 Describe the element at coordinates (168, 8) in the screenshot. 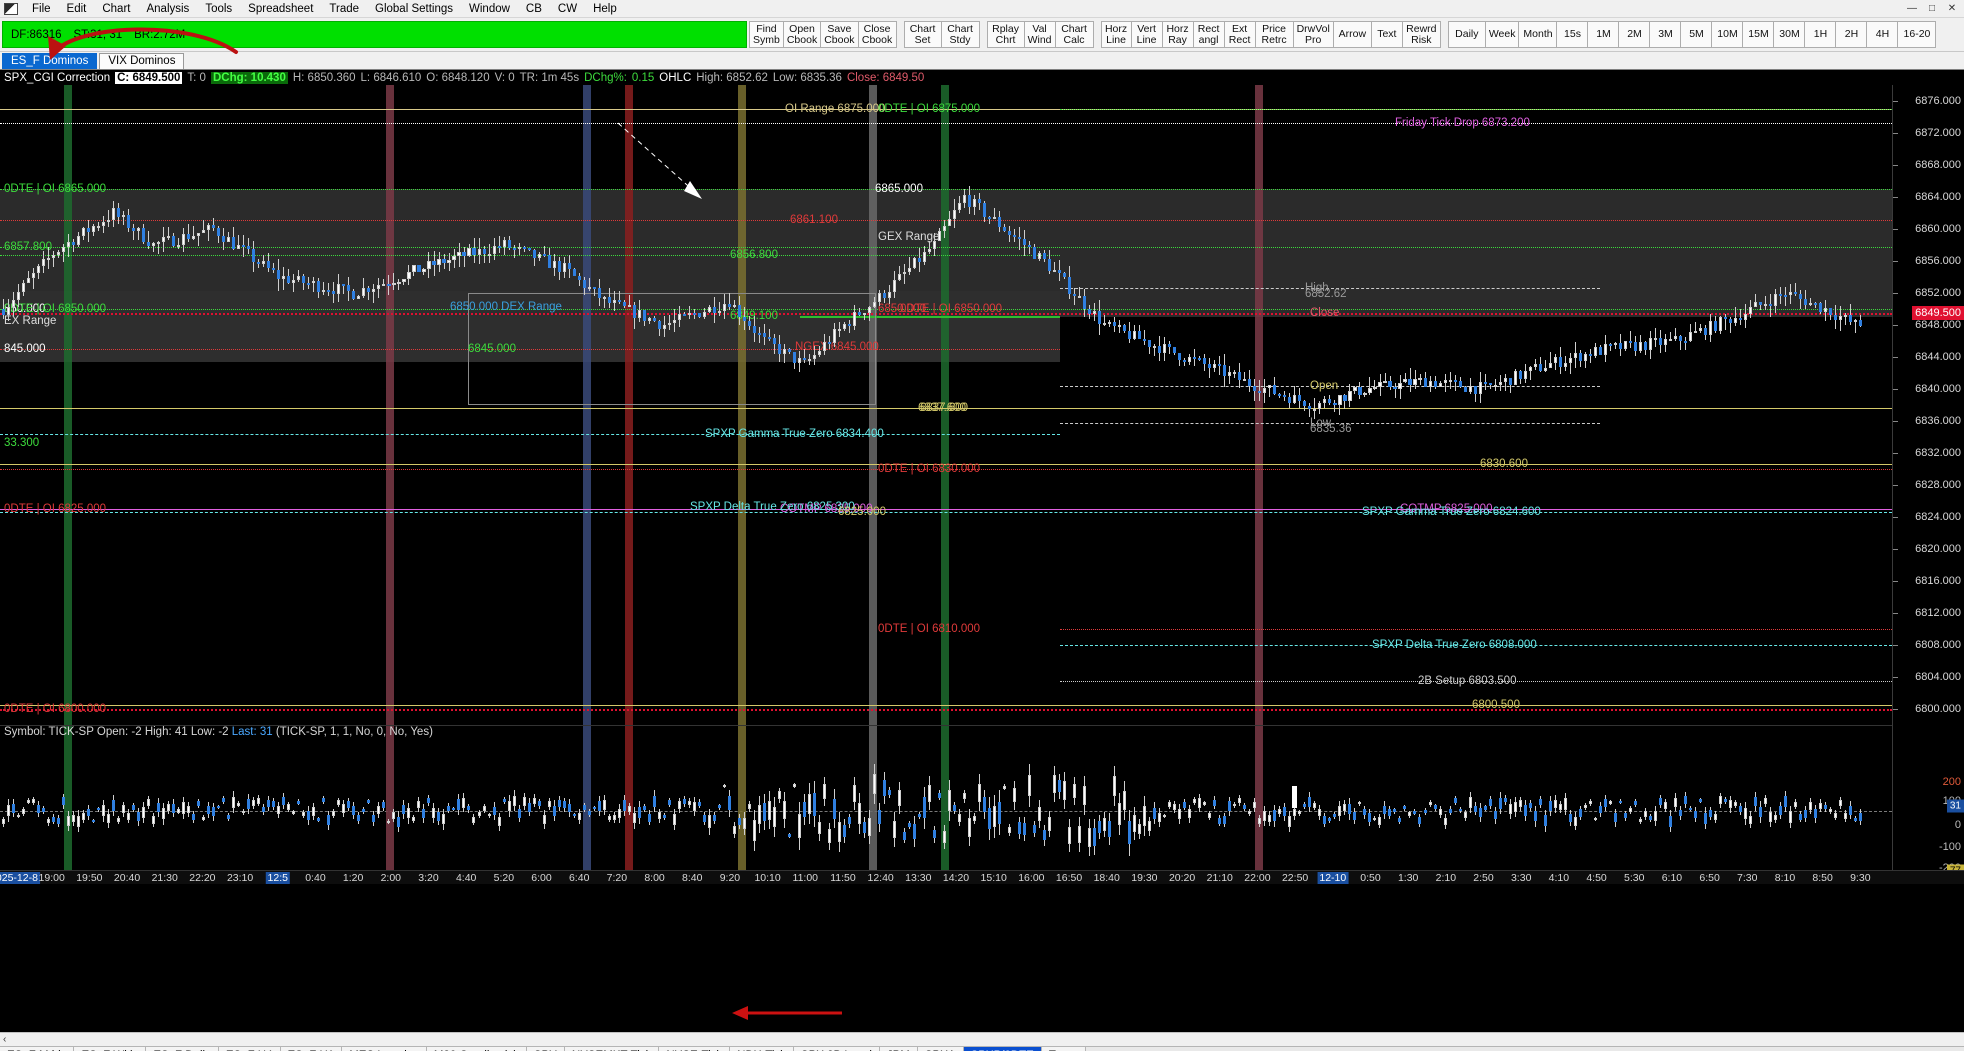

I see `menu-analysis: Analysis` at that location.